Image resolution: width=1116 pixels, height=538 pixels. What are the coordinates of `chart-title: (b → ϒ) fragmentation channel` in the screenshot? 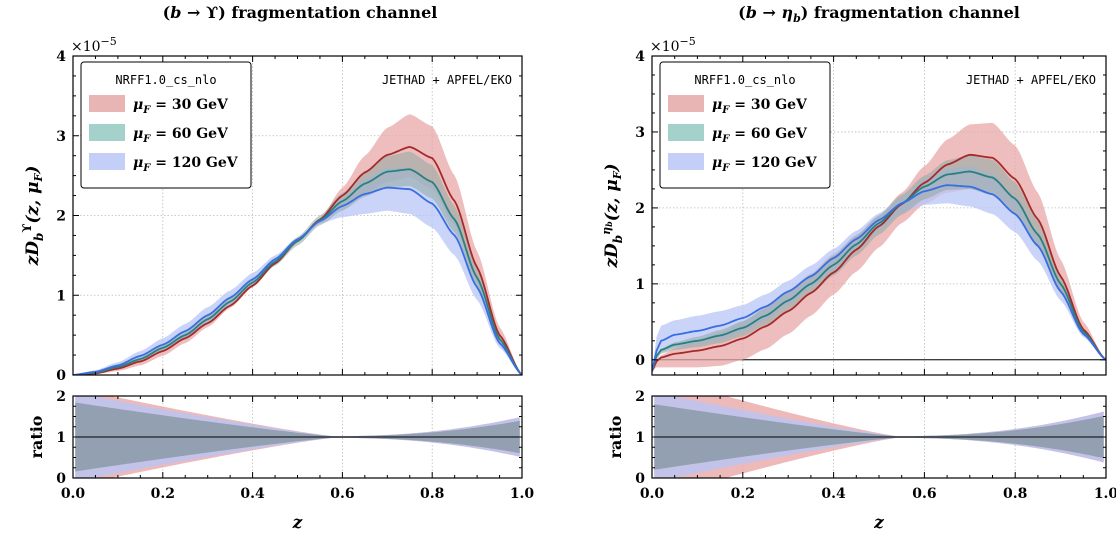 It's located at (300, 12).